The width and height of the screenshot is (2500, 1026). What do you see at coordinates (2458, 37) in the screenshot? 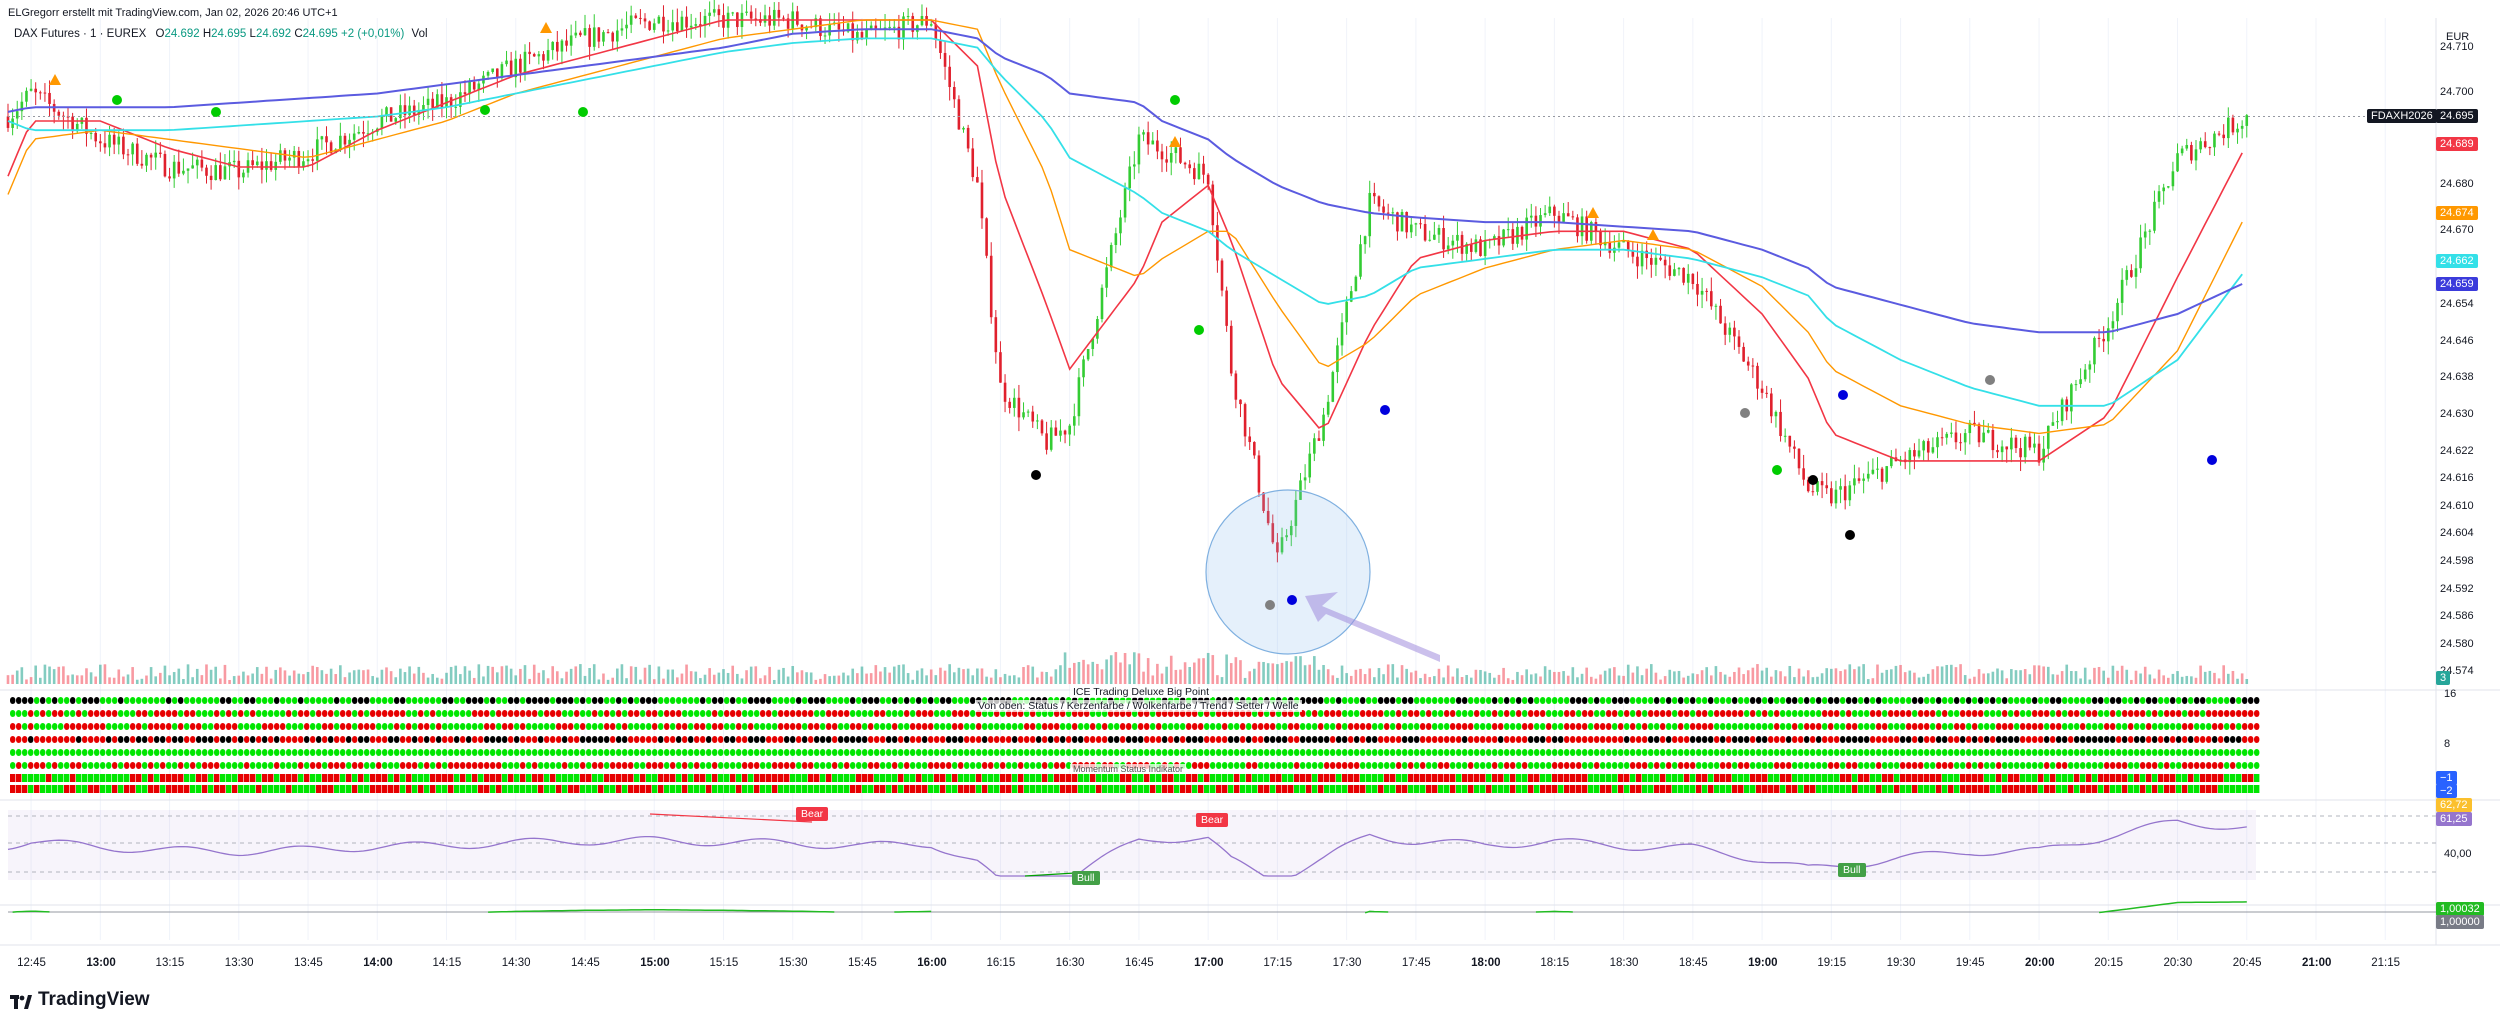
I see `currency-label: EUR` at bounding box center [2458, 37].